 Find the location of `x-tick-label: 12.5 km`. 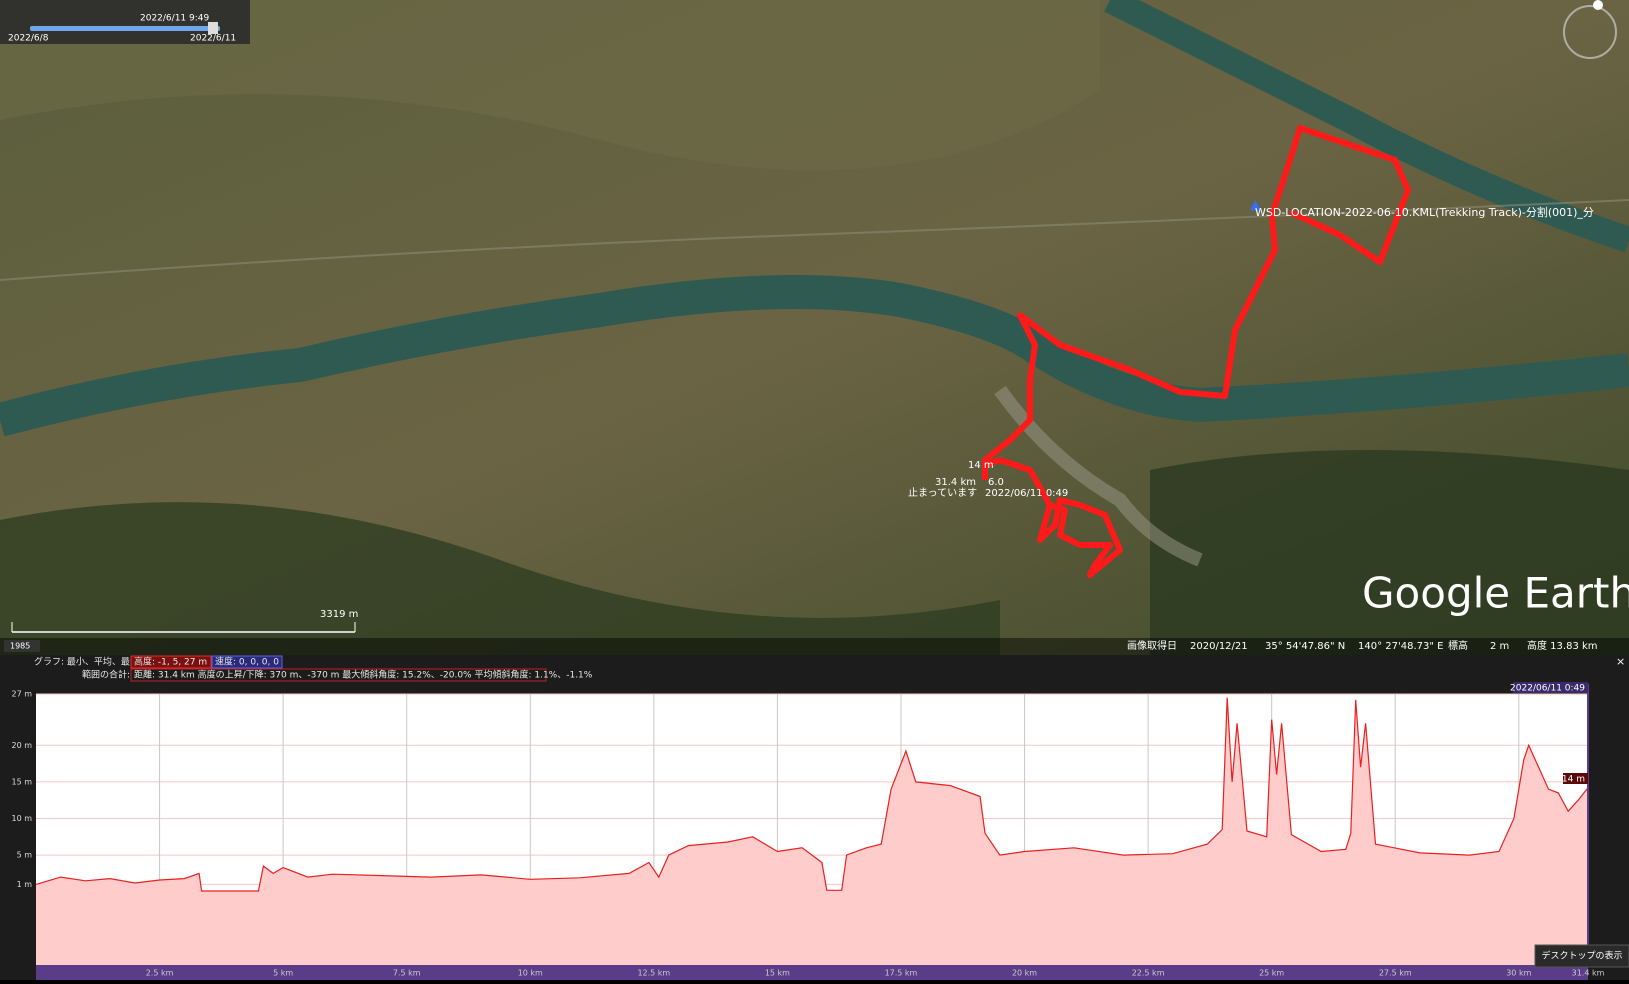

x-tick-label: 12.5 km is located at coordinates (653, 973).